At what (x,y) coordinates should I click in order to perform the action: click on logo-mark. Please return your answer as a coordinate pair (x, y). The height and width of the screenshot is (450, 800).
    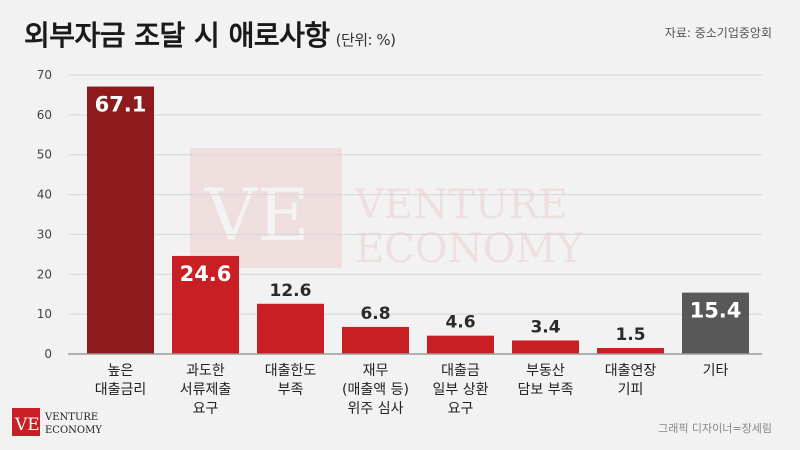
    Looking at the image, I should click on (26, 422).